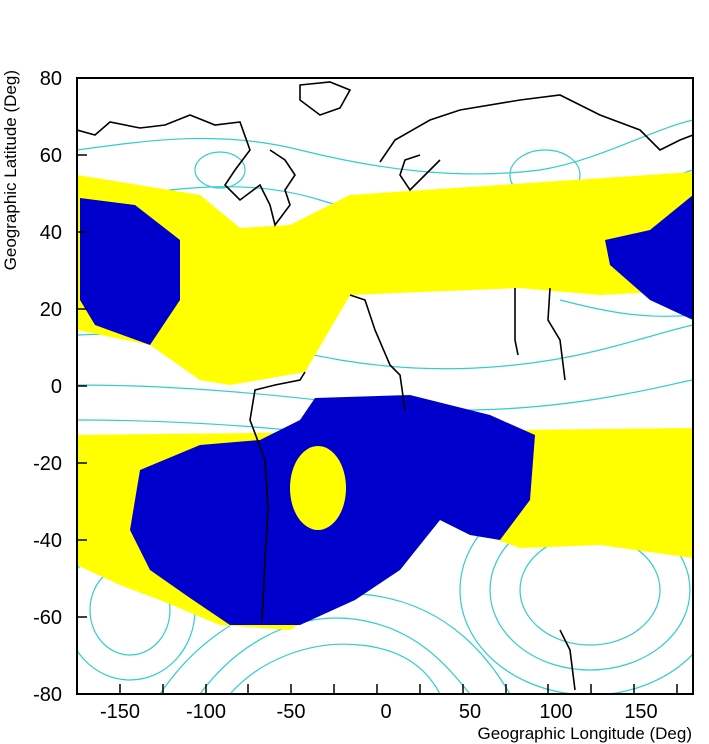  What do you see at coordinates (555, 712) in the screenshot?
I see `x-tick-label: 100` at bounding box center [555, 712].